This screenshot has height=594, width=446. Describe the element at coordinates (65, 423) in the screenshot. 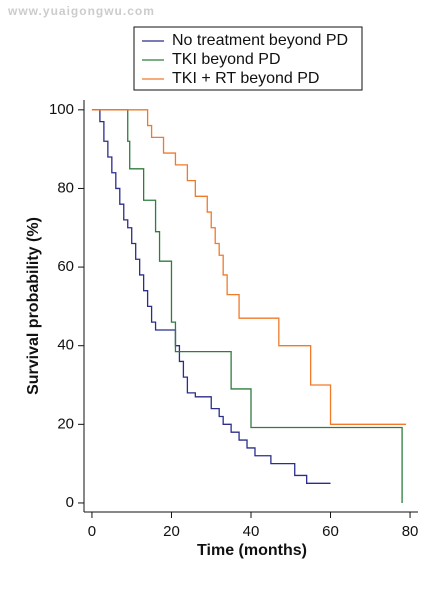

I see `y-tick-label: 20` at that location.